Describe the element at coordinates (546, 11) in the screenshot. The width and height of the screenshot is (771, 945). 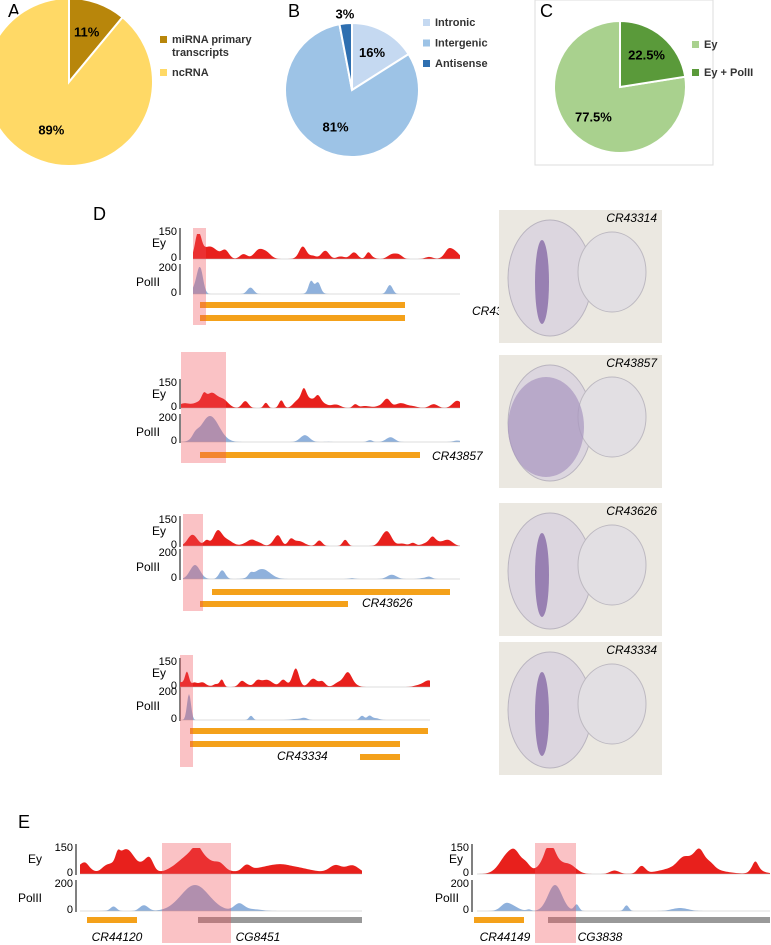
I see `panel-label: C` at that location.